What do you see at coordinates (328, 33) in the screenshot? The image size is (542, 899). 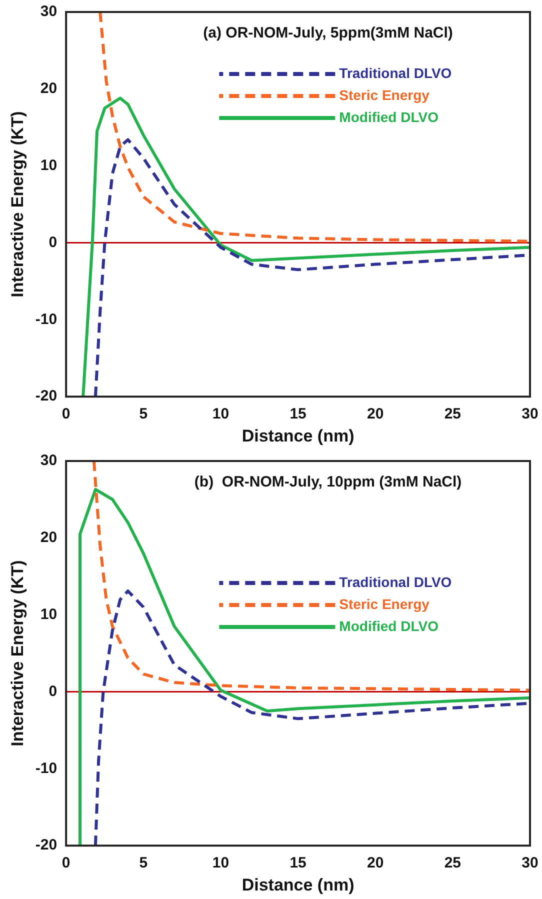 I see `annotation: (a) OR-NOM-July, 5ppm(3mM NaCl)` at bounding box center [328, 33].